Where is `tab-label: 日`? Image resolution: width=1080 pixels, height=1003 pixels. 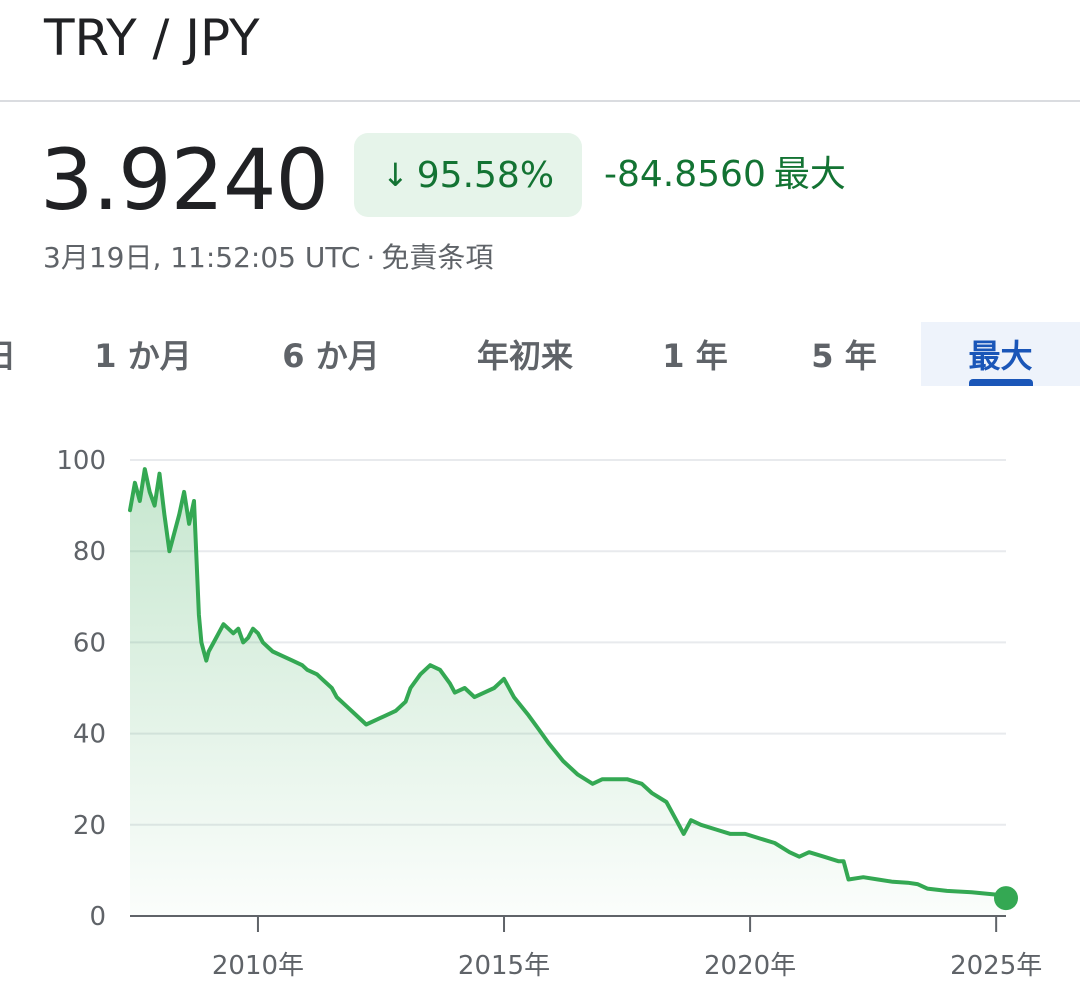
tab-label: 日 is located at coordinates (6, 354).